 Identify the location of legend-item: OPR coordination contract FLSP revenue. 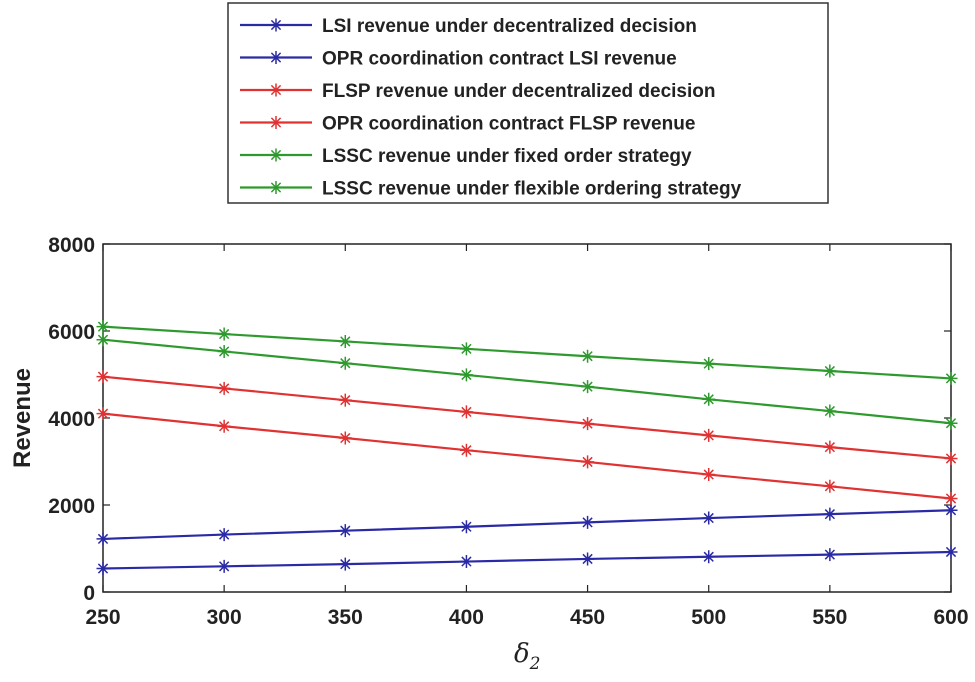
(467, 124).